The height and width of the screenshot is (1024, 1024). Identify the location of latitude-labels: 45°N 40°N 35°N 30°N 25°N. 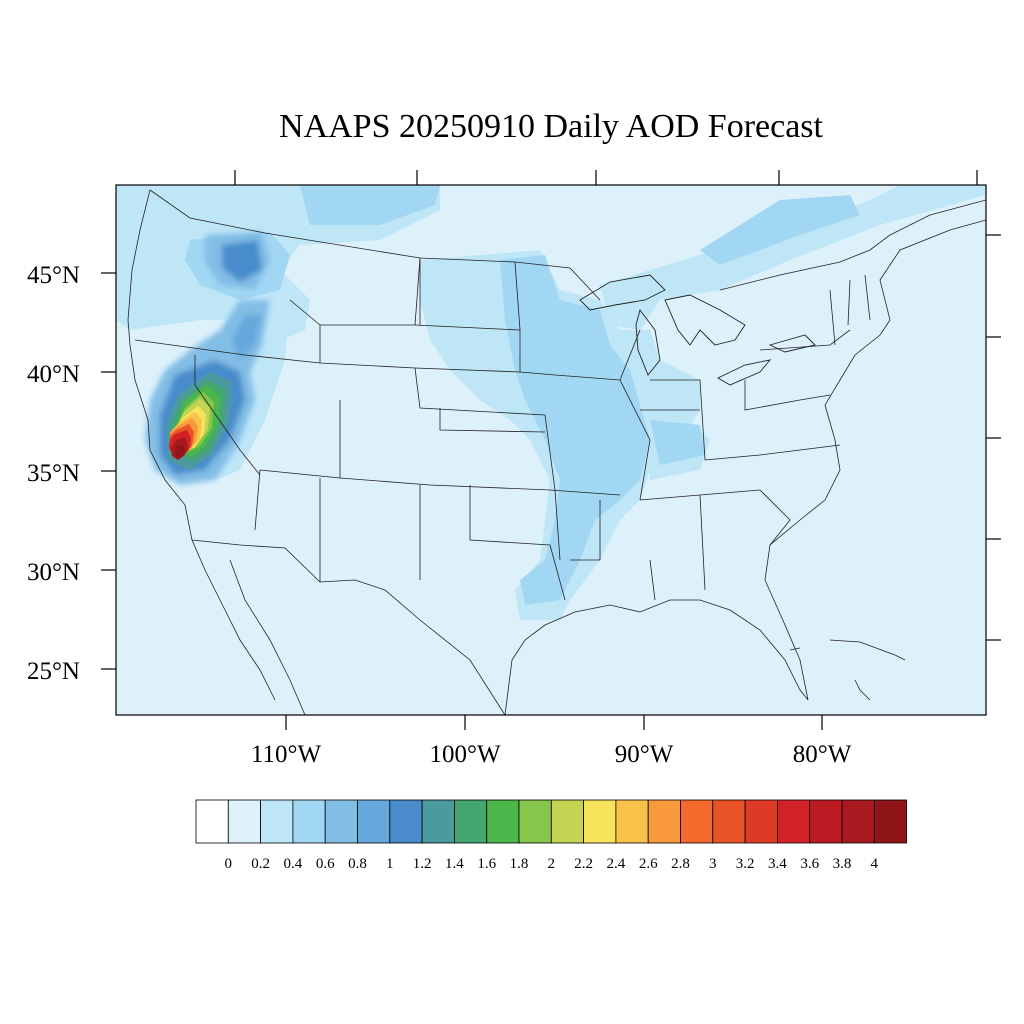
(53, 473).